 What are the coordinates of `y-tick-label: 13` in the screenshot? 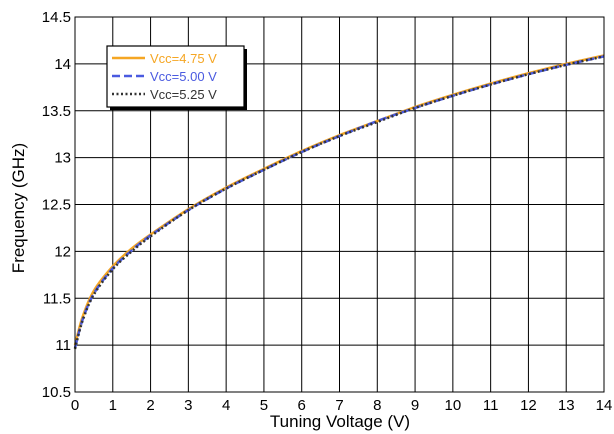 It's located at (62, 158).